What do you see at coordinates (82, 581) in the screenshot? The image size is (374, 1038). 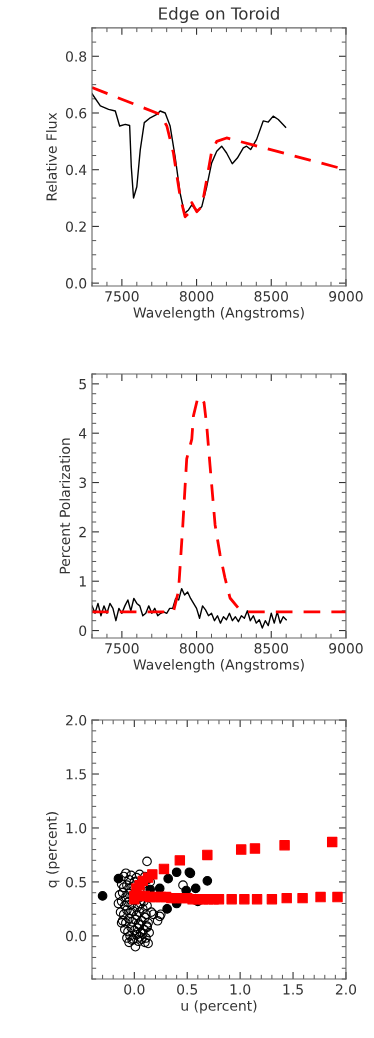 I see `y-tick-label: 1` at bounding box center [82, 581].